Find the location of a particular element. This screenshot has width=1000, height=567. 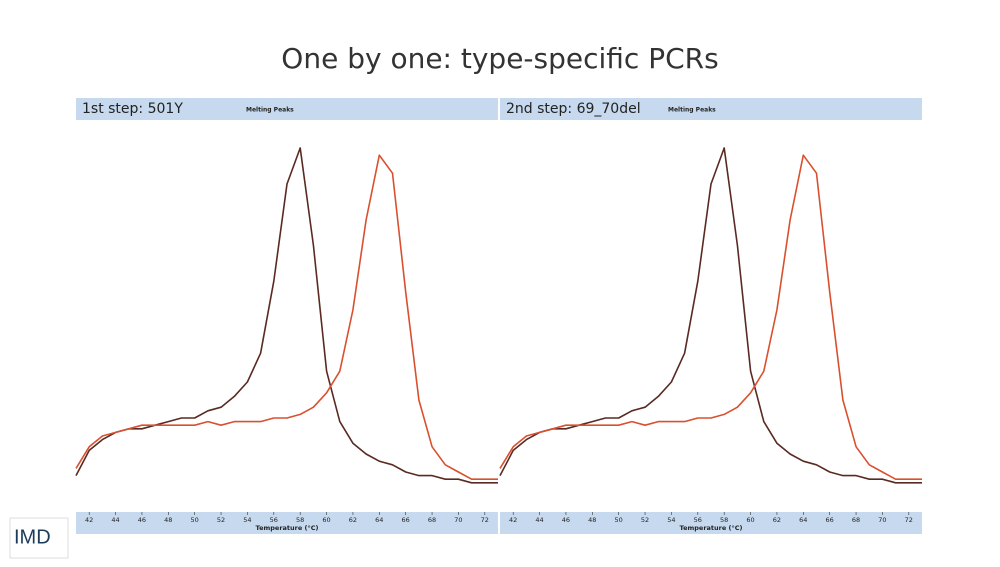

chart-title: 2nd step: 69_70del is located at coordinates (573, 109).